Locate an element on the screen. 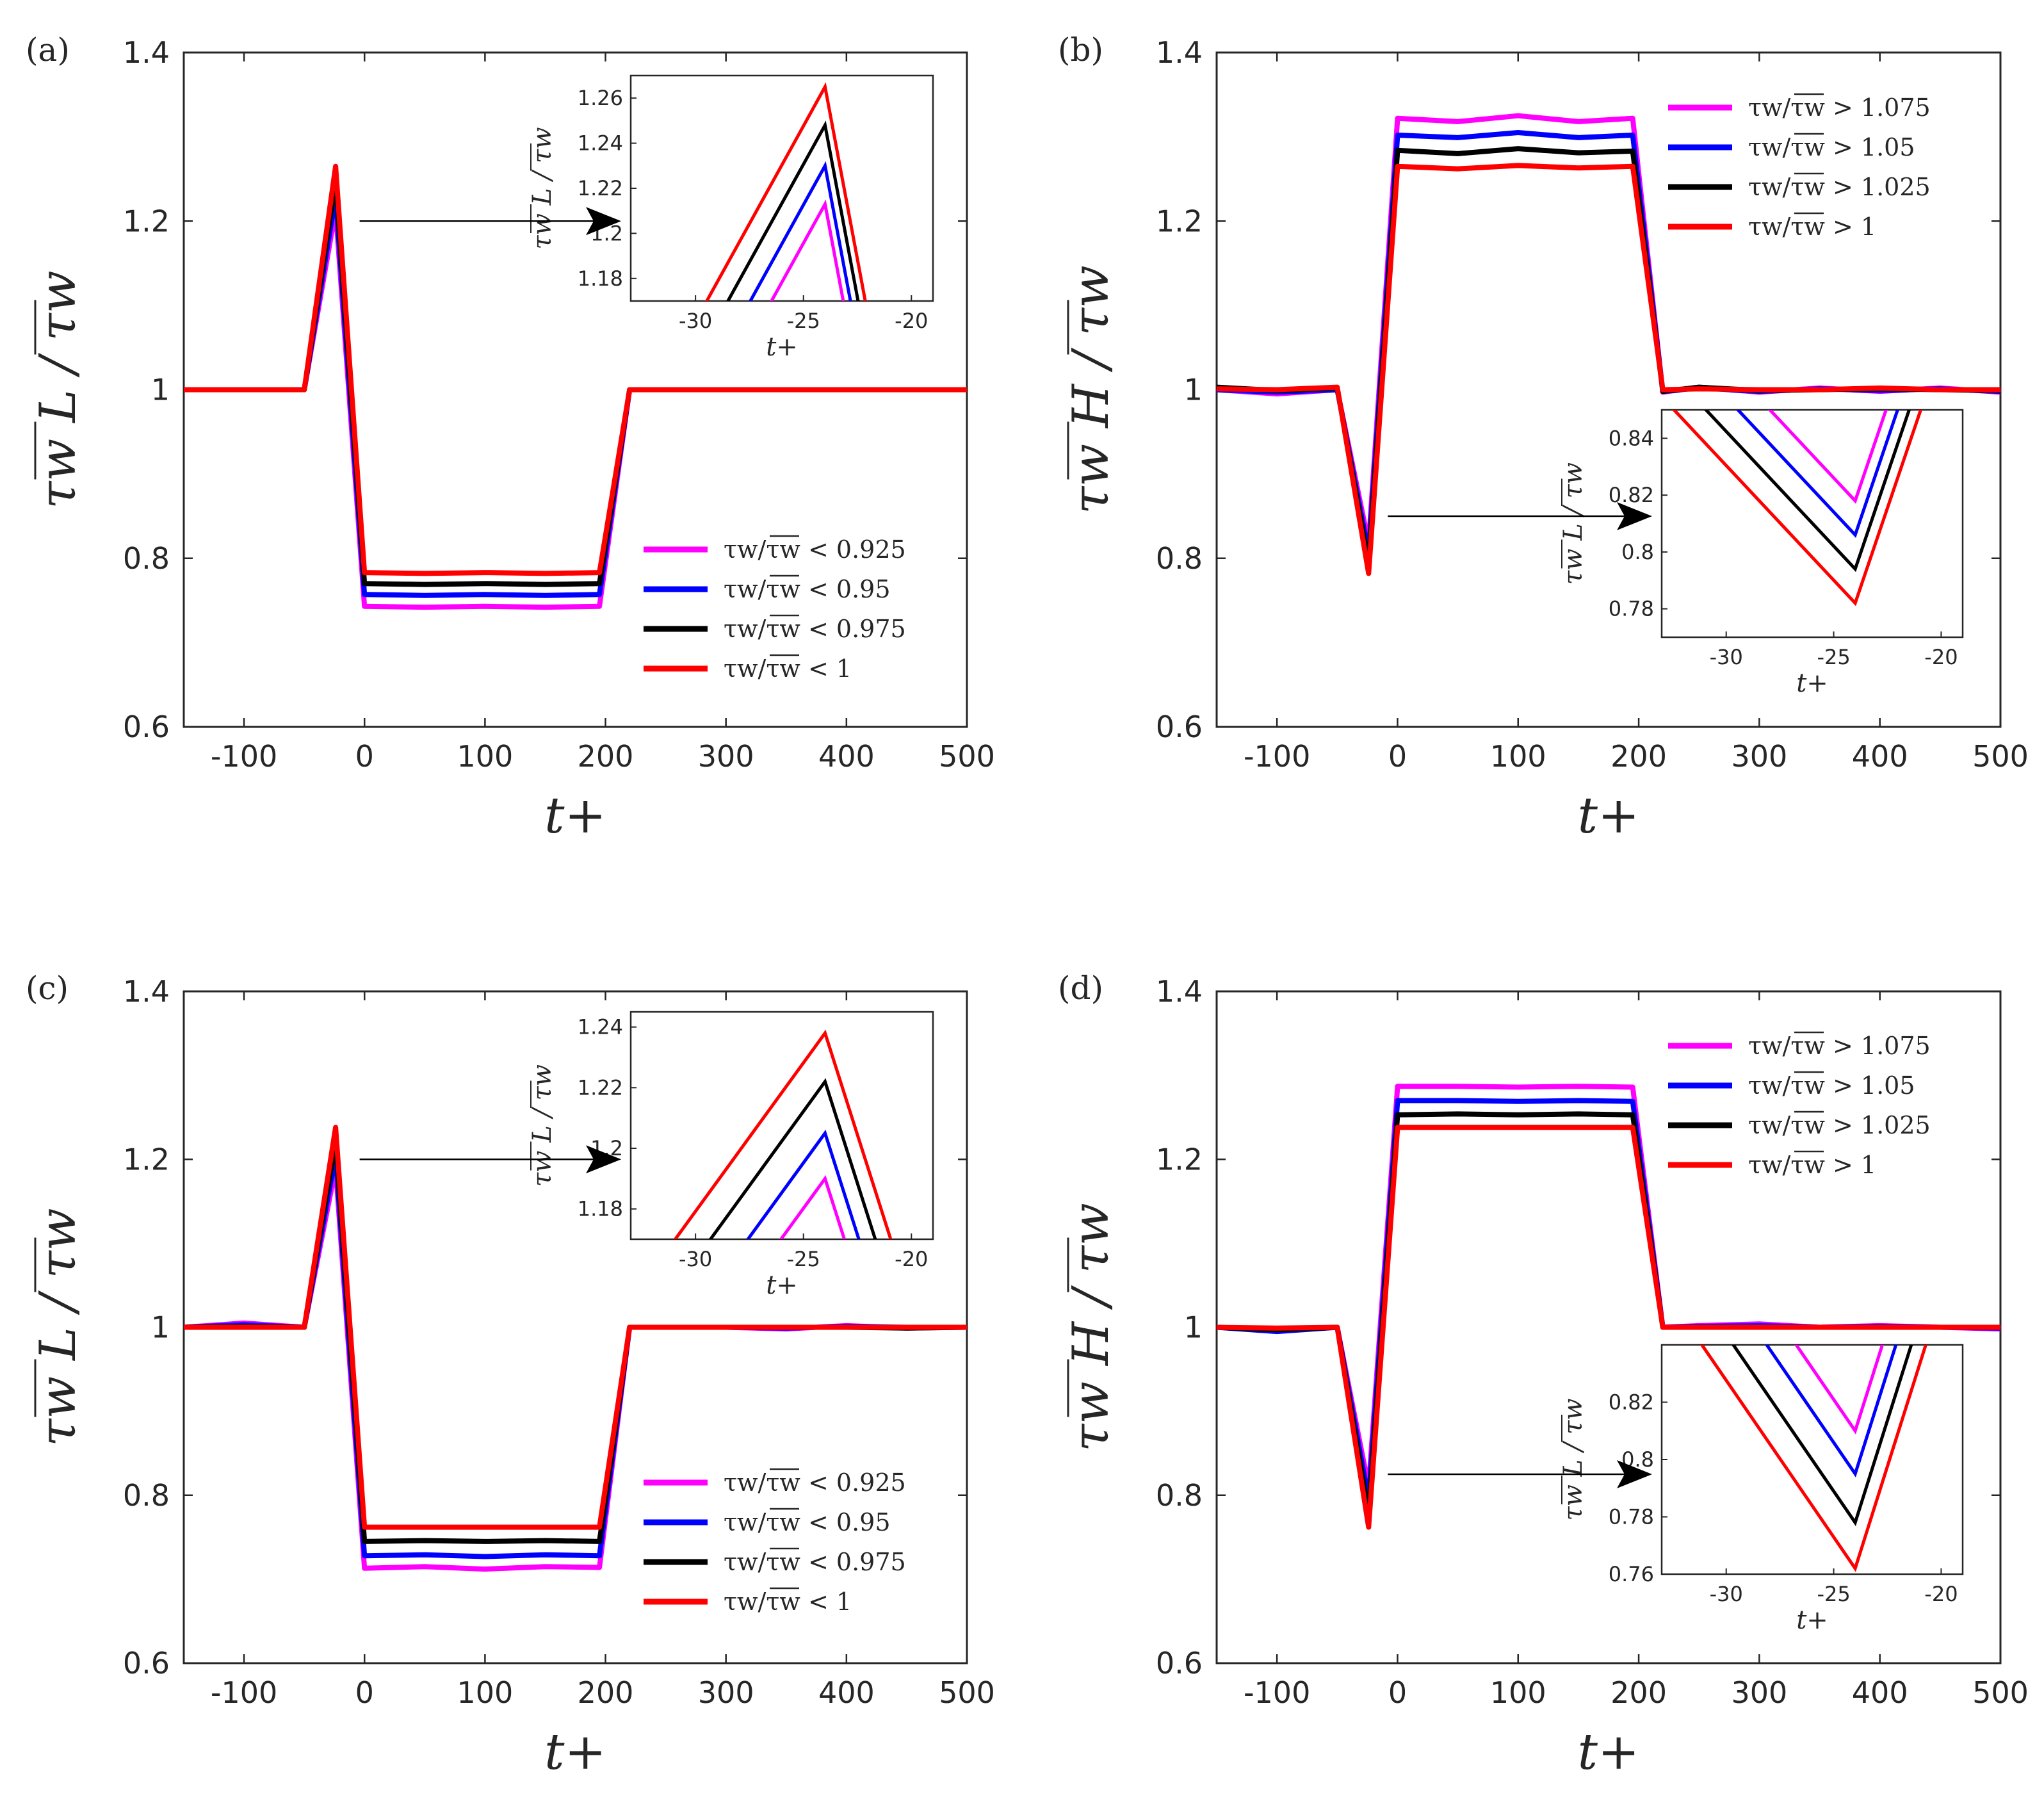 The height and width of the screenshot is (1806, 2044). panel-label: (b) is located at coordinates (1080, 50).